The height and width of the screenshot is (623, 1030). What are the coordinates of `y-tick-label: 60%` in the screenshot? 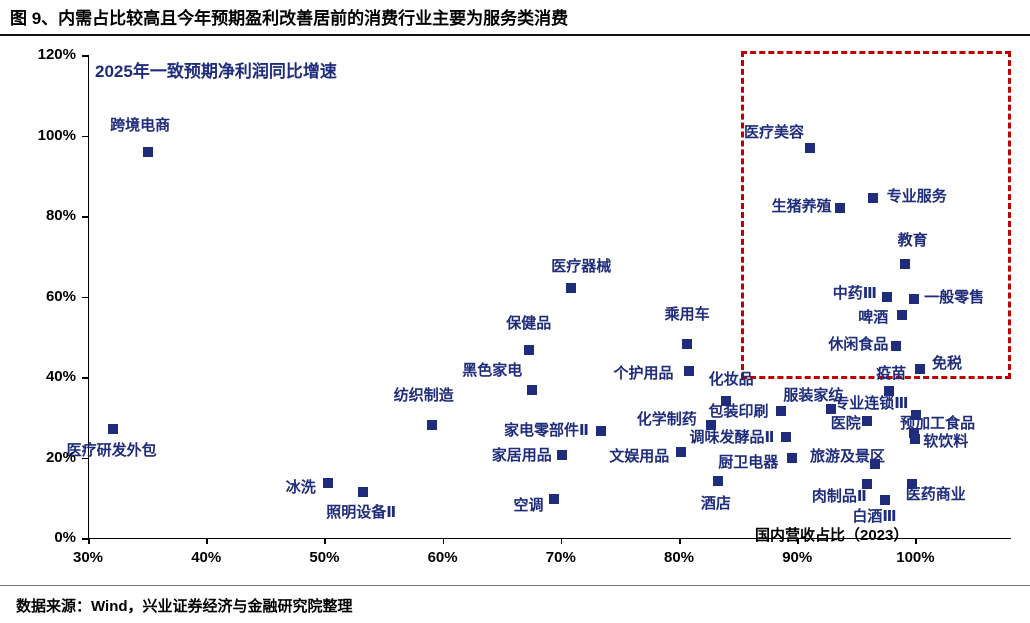 It's located at (60, 296).